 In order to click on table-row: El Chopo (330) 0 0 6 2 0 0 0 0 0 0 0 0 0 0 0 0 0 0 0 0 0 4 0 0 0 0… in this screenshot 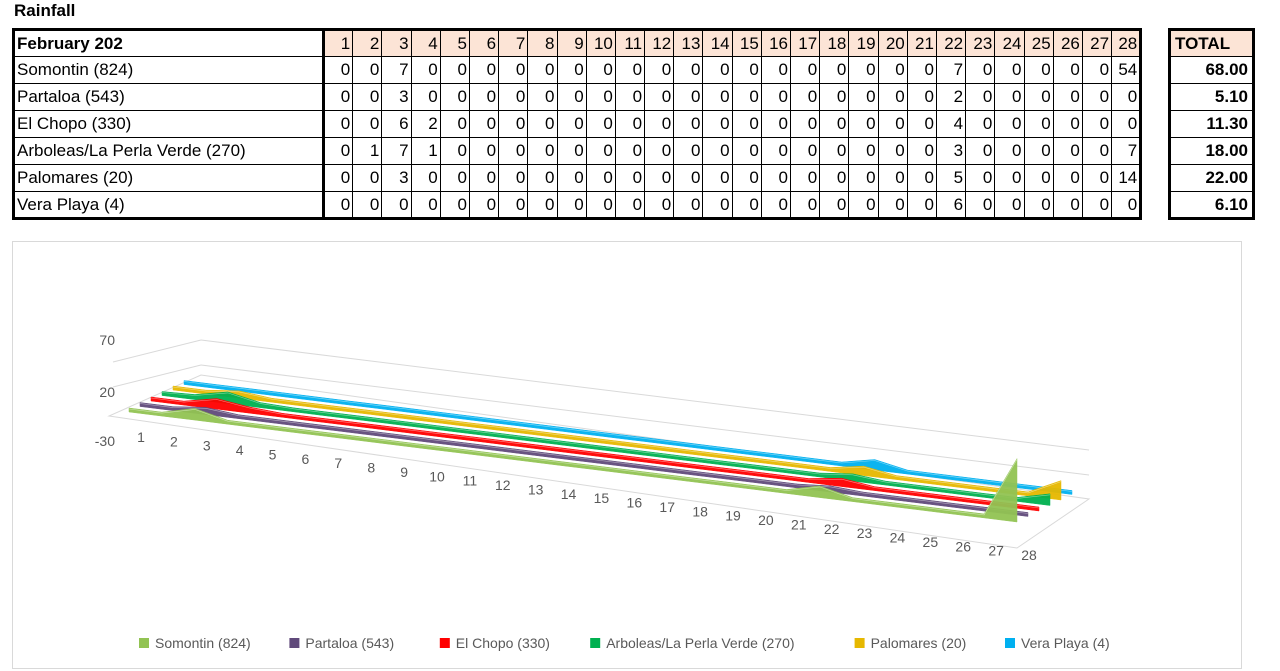, I will do `click(577, 124)`.